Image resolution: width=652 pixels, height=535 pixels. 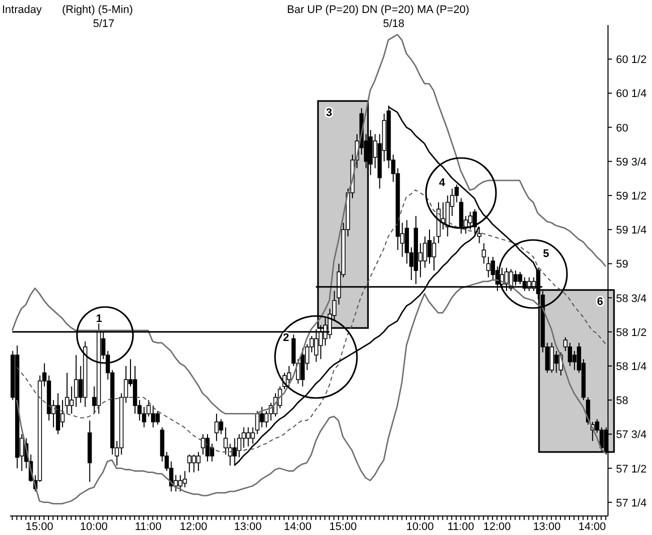 I want to click on y-tick-label: 58 1/4, so click(x=631, y=366).